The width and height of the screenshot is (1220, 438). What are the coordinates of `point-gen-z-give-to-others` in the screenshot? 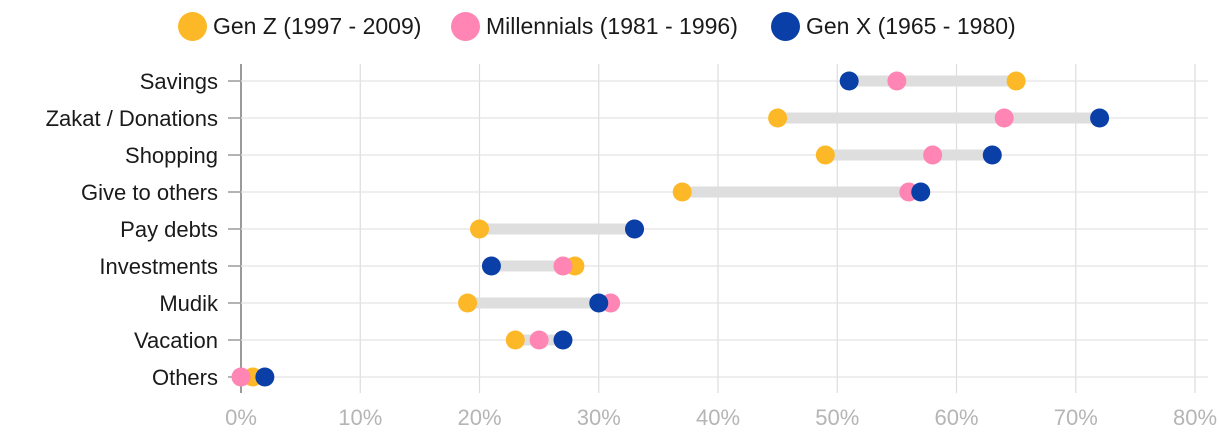 It's located at (682, 192).